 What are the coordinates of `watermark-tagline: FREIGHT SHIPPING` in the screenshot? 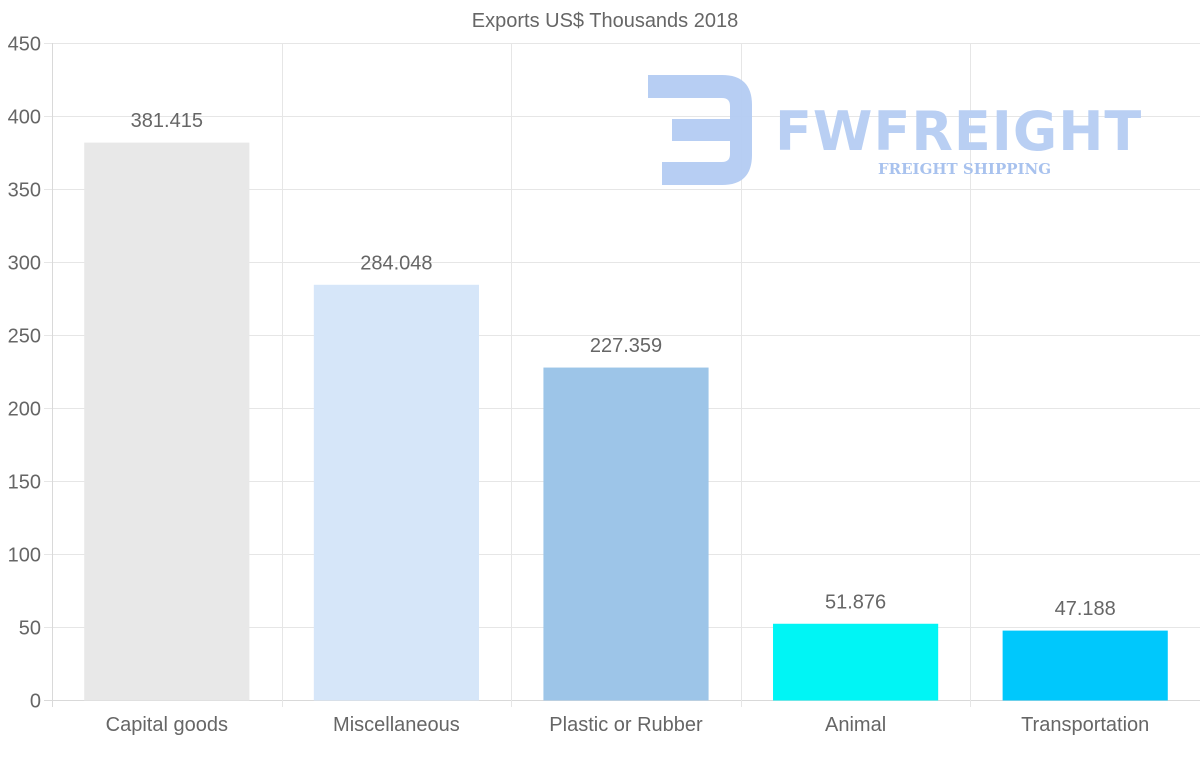 It's located at (964, 169).